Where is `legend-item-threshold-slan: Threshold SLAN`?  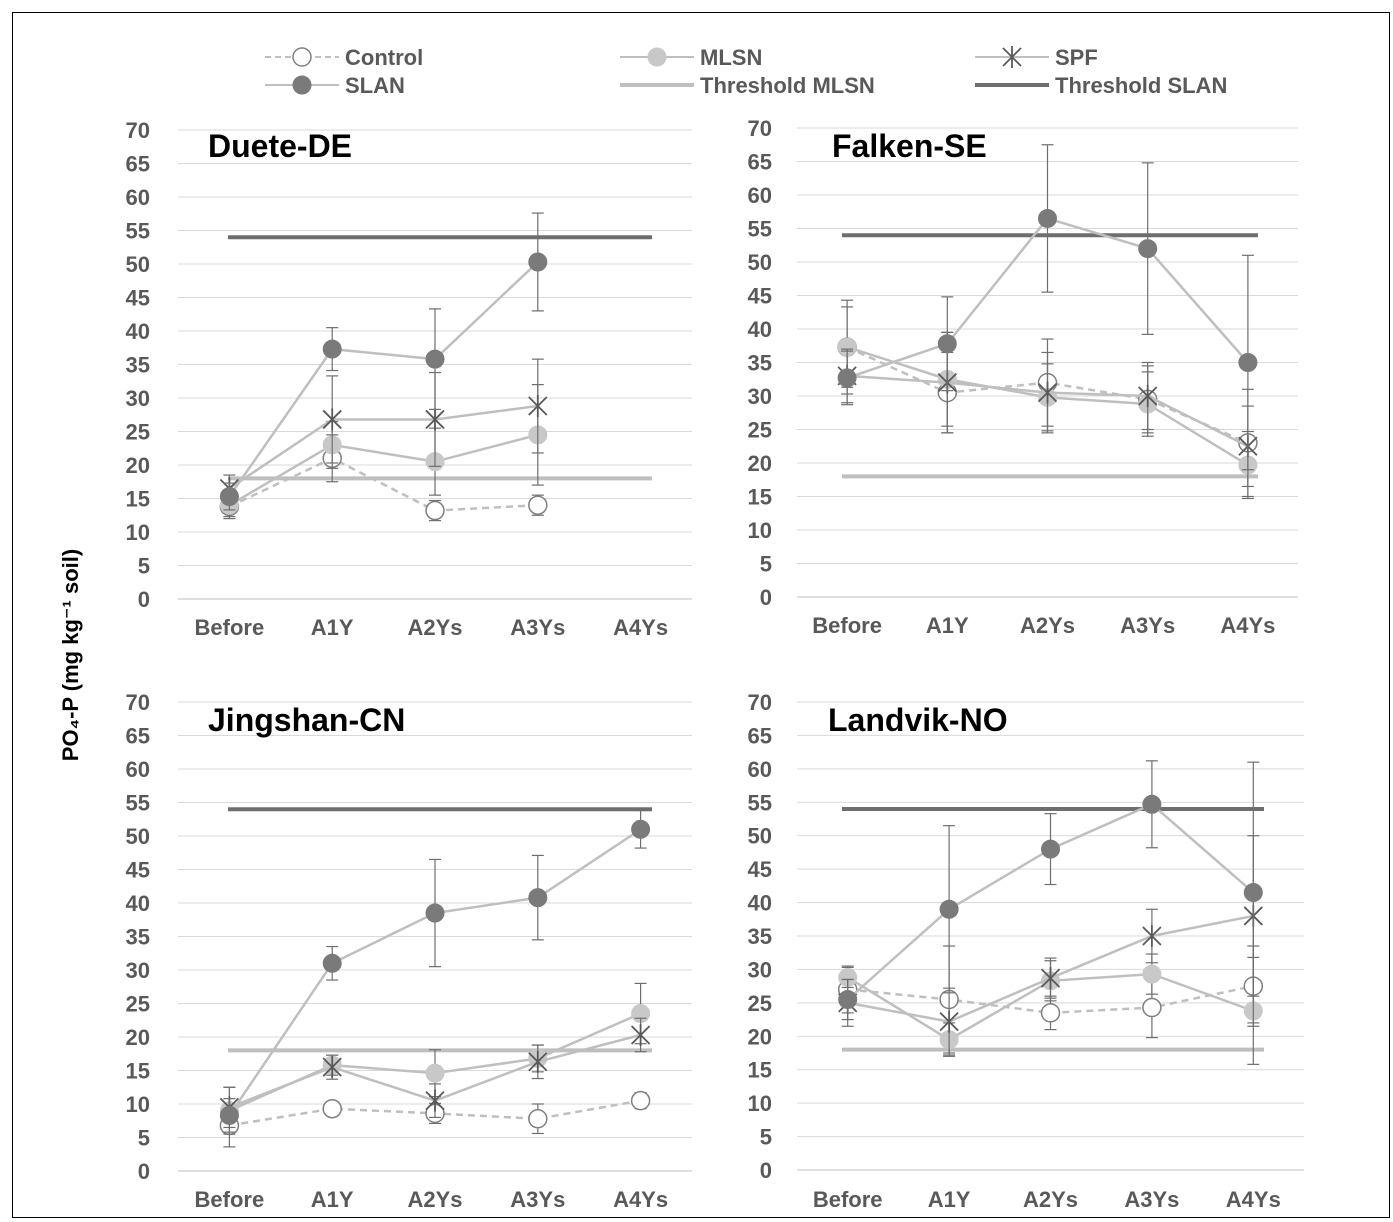
legend-item-threshold-slan: Threshold SLAN is located at coordinates (1101, 85).